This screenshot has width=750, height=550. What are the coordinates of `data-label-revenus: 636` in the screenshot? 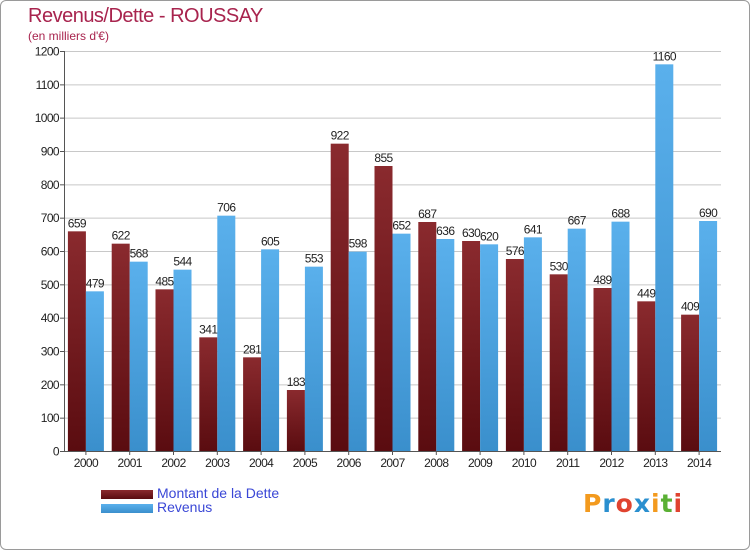 It's located at (445, 231).